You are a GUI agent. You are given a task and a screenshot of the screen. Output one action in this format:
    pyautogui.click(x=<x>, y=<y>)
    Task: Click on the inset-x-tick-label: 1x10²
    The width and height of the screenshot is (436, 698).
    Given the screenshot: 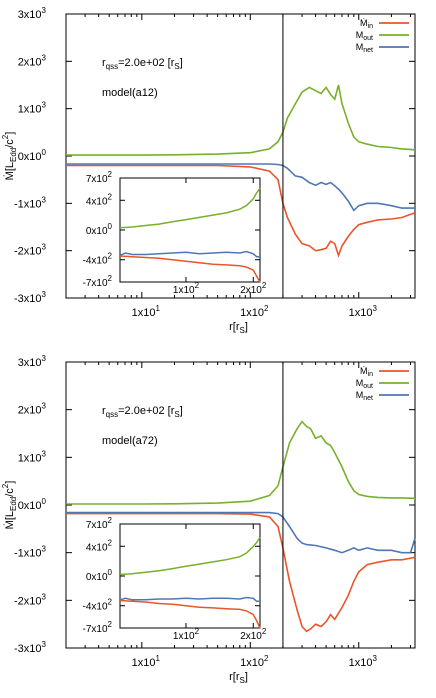 What is the action you would take?
    pyautogui.click(x=186, y=288)
    